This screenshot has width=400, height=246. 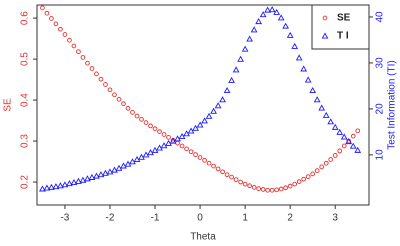 I want to click on y2-tick-label: 40, so click(x=380, y=17).